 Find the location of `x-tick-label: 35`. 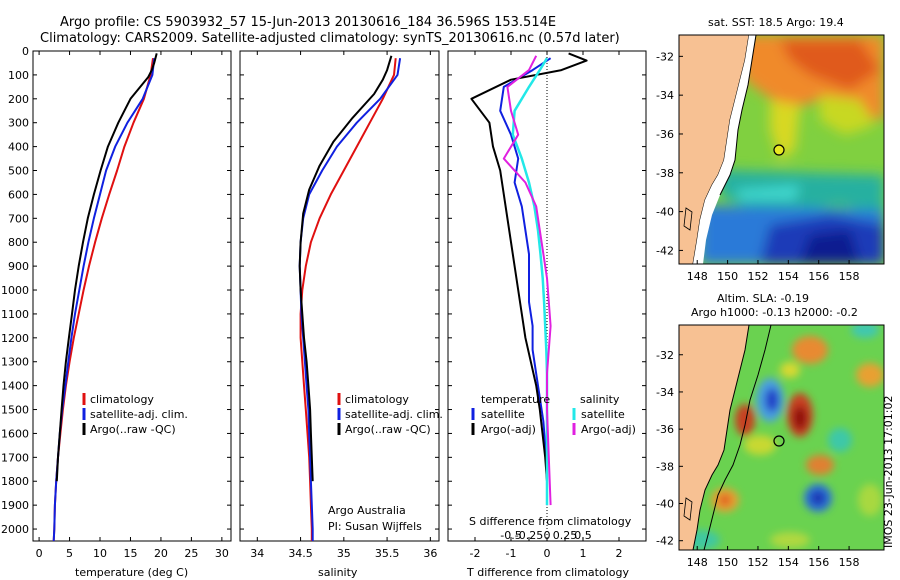

x-tick-label: 35 is located at coordinates (344, 553).